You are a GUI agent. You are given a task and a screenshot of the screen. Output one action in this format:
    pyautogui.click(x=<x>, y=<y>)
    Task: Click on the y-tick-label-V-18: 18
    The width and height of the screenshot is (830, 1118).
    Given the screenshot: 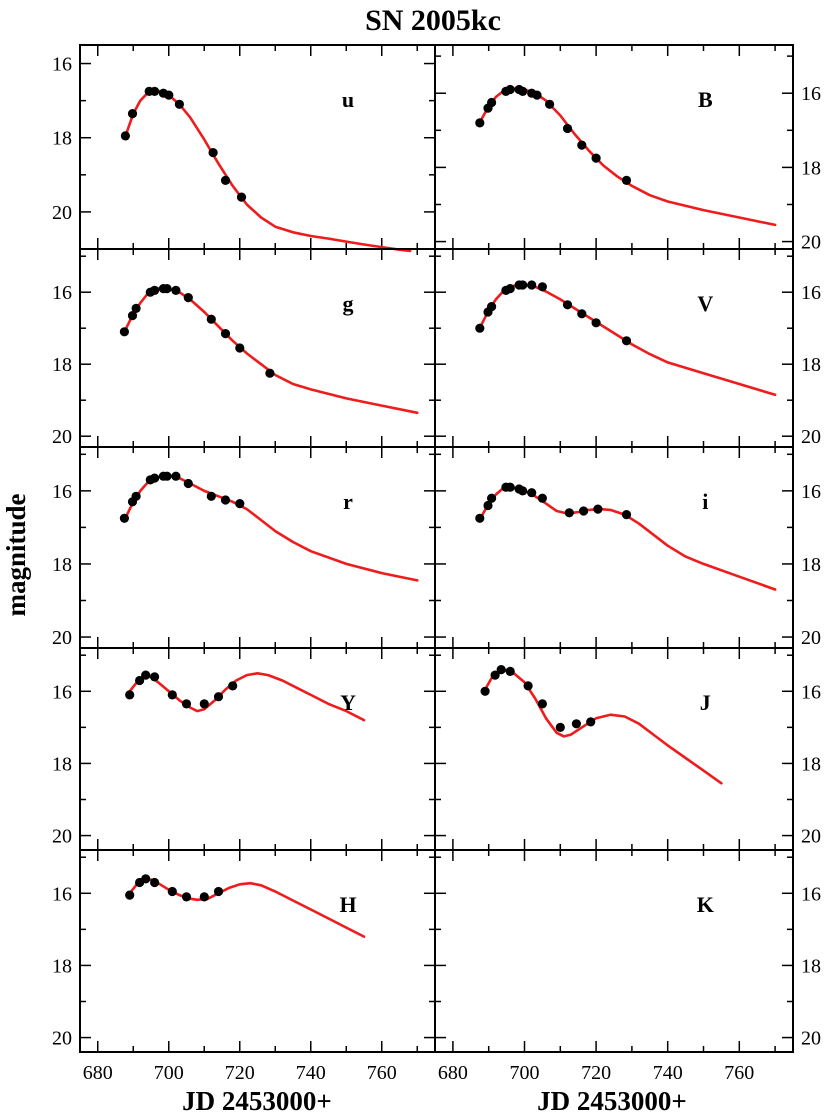 What is the action you would take?
    pyautogui.click(x=811, y=365)
    